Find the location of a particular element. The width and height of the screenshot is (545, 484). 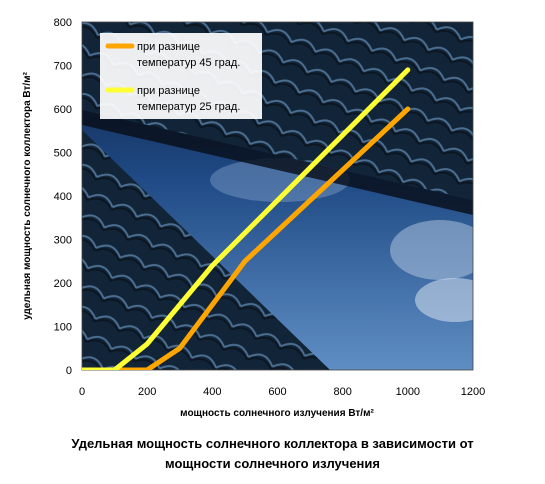

x-tick-label: 1000 is located at coordinates (408, 392).